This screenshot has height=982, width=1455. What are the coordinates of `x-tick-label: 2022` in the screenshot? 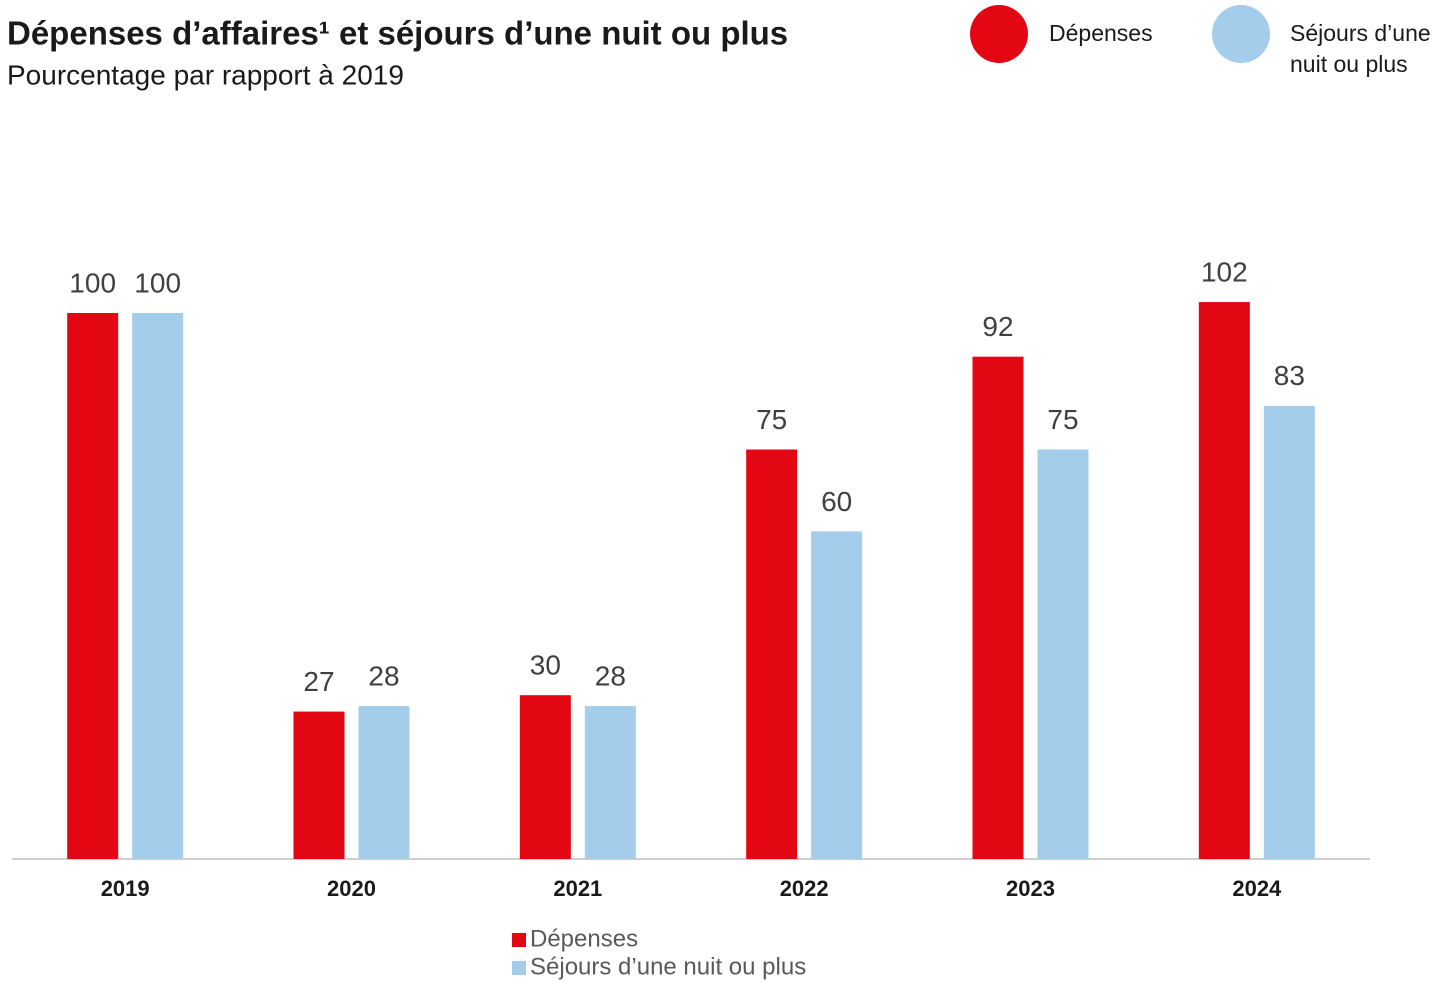 It's located at (804, 888).